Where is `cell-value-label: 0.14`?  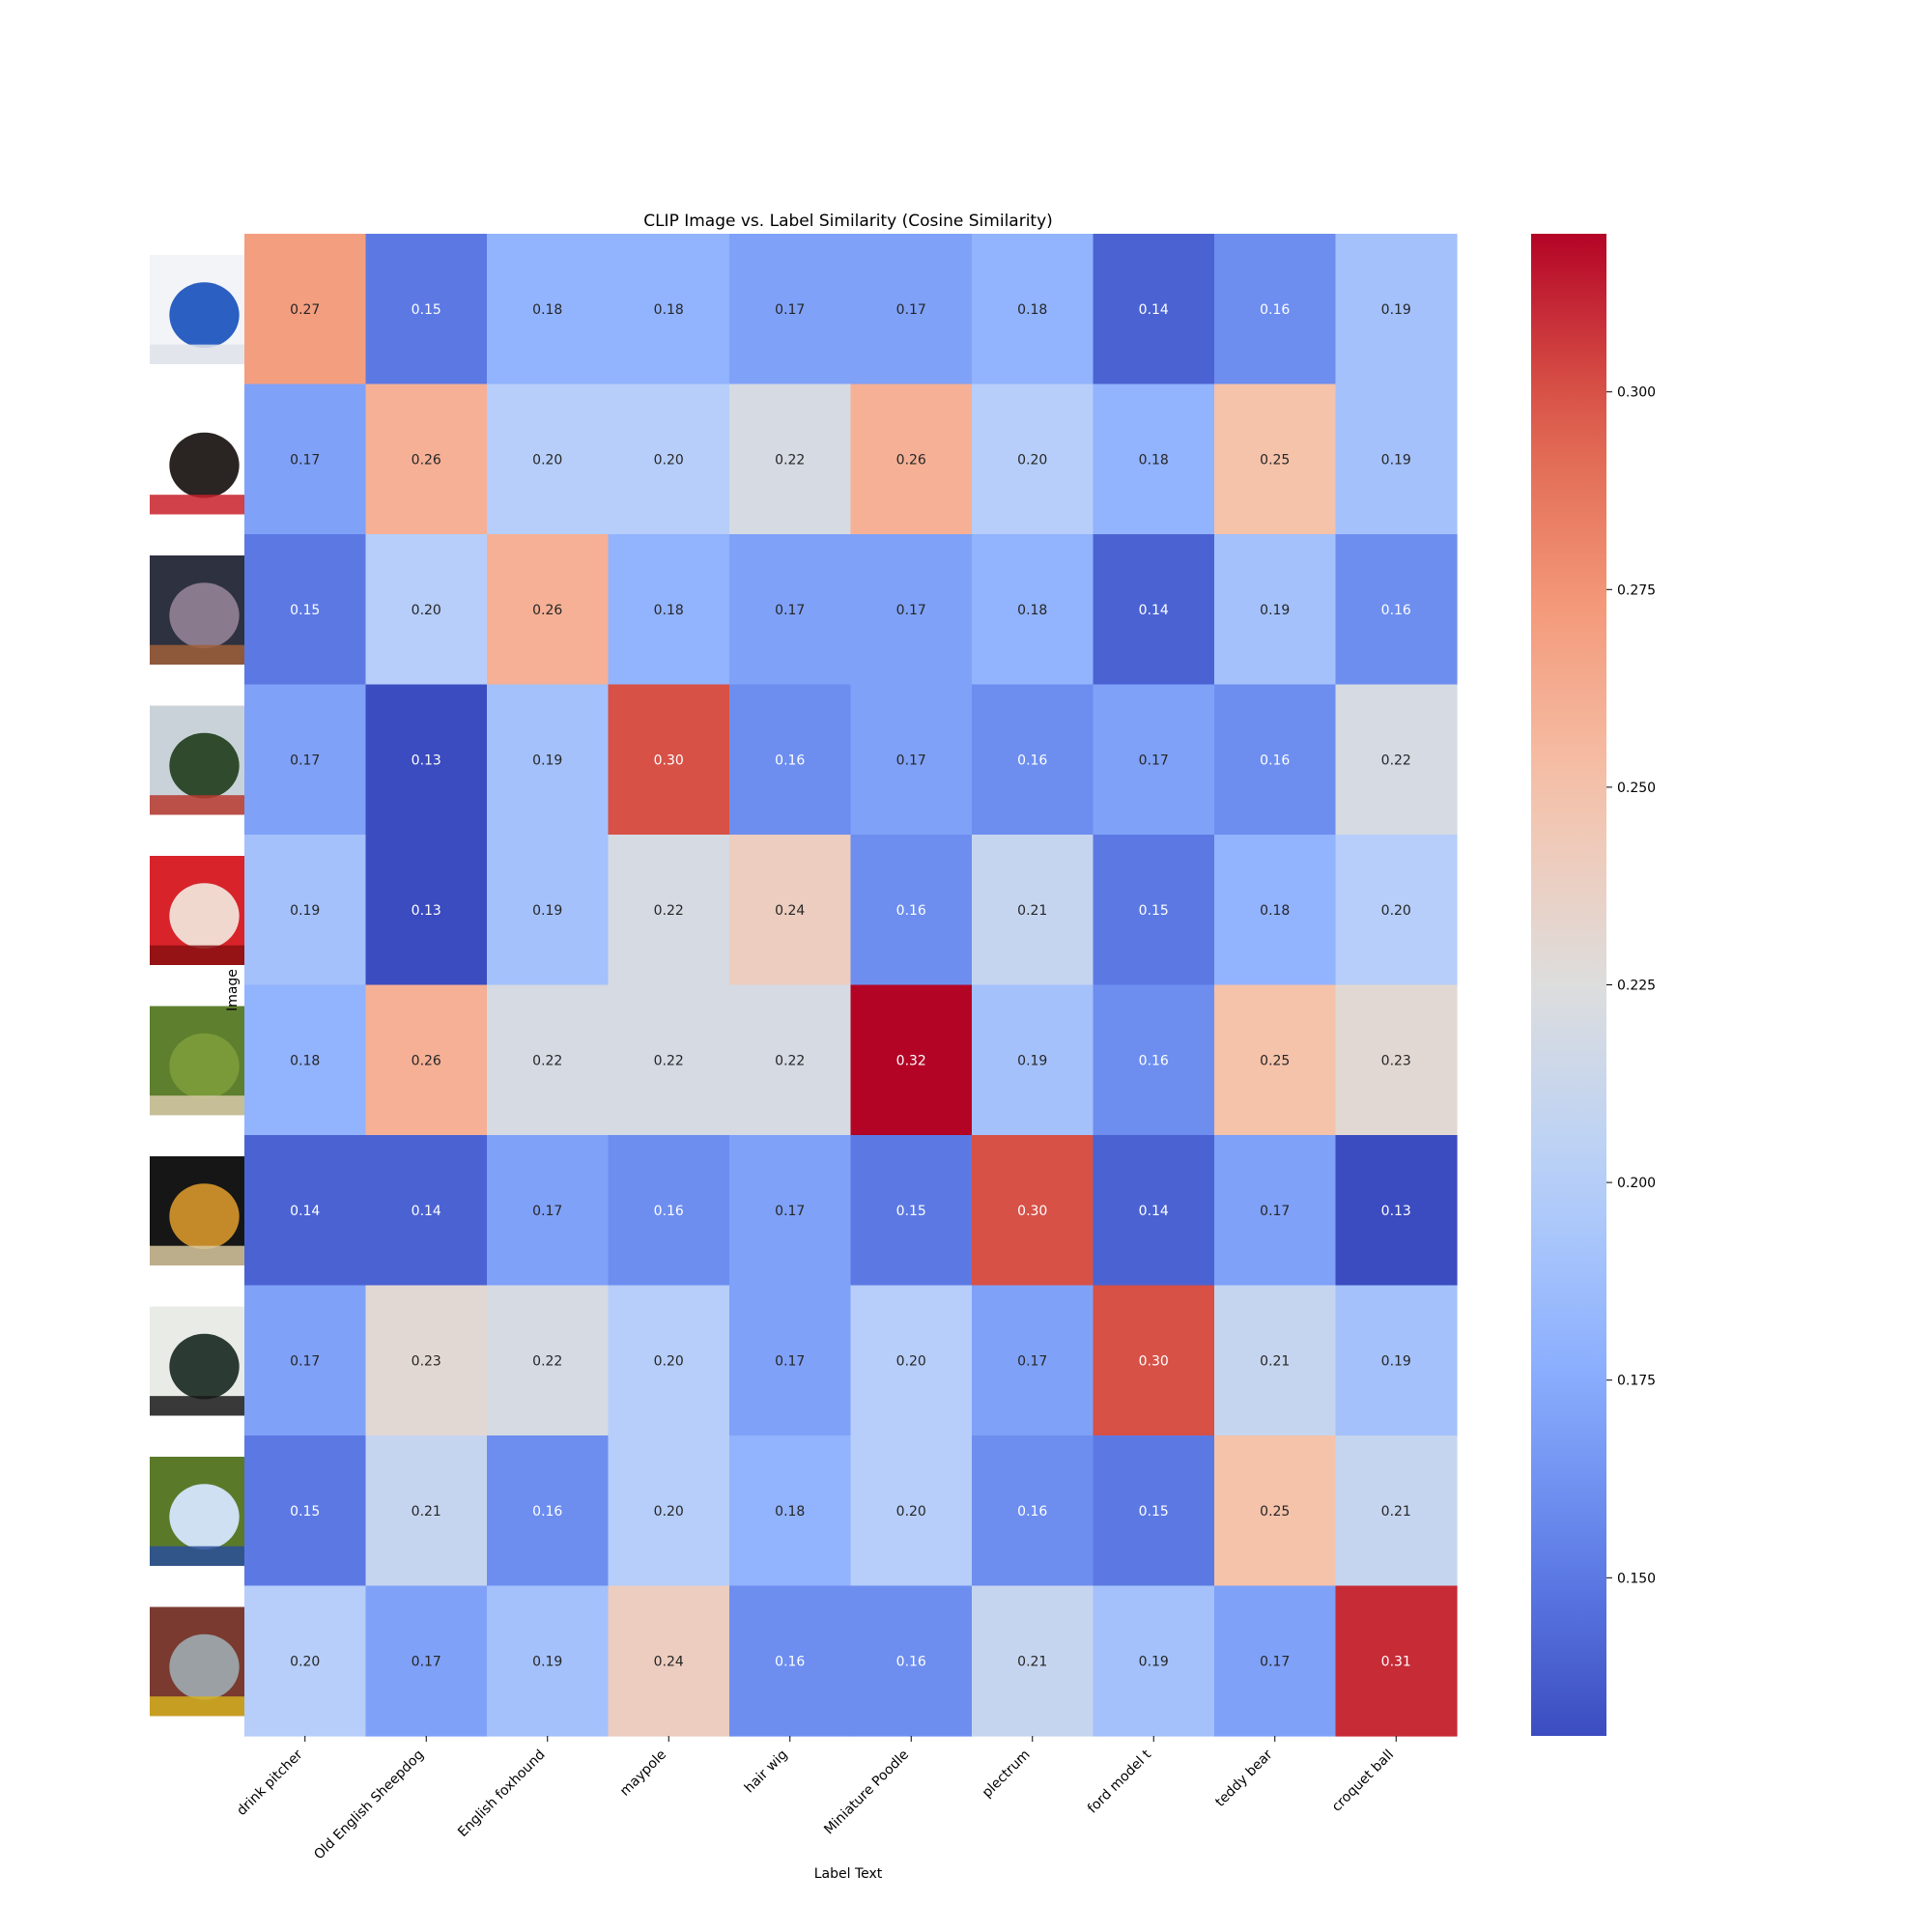 cell-value-label: 0.14 is located at coordinates (305, 1211).